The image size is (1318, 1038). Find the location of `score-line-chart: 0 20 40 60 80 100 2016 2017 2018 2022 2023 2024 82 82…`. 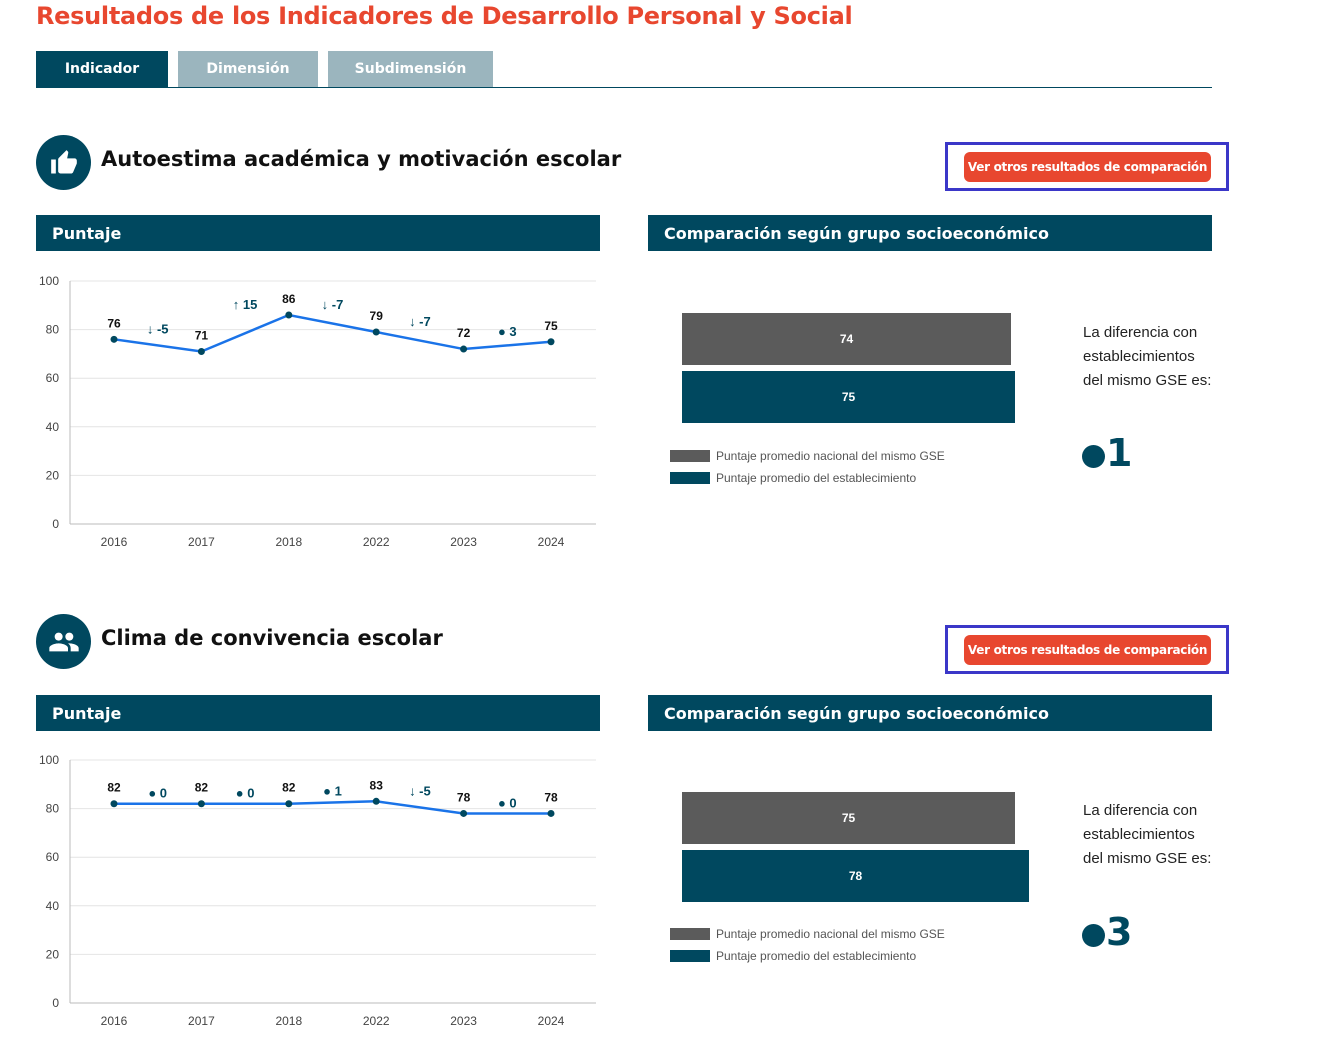

score-line-chart: 0 20 40 60 80 100 2016 2017 2018 2022 2023 2024 82 82… is located at coordinates (317, 890).